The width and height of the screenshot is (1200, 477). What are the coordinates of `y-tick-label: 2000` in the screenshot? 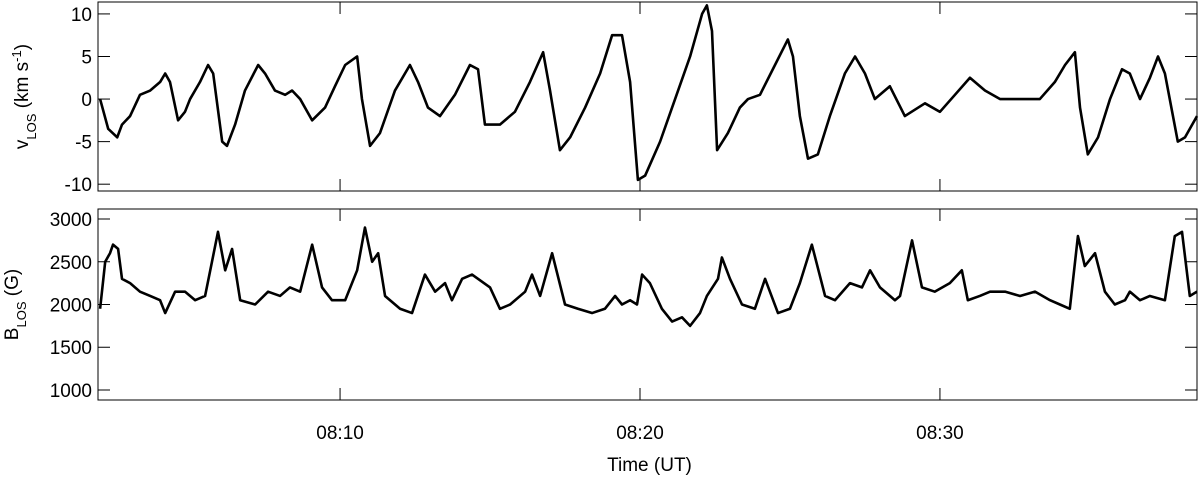 It's located at (71, 306).